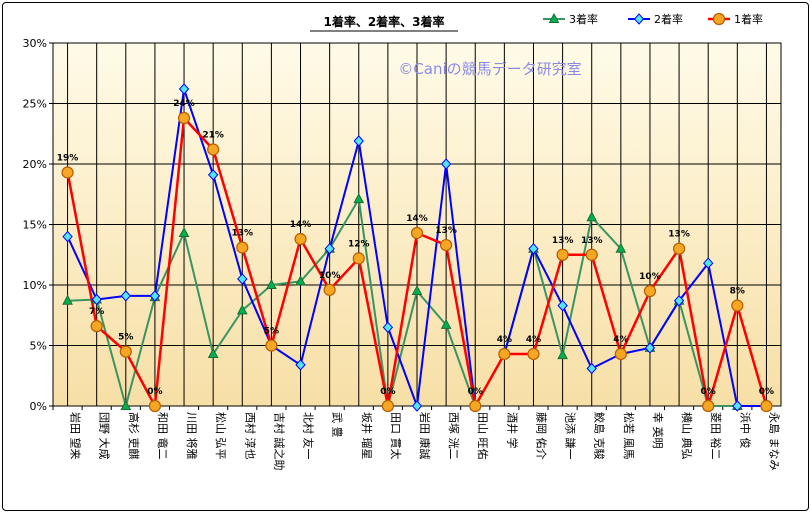 Image resolution: width=811 pixels, height=513 pixels. I want to click on y-tick-label: 15%, so click(35, 225).